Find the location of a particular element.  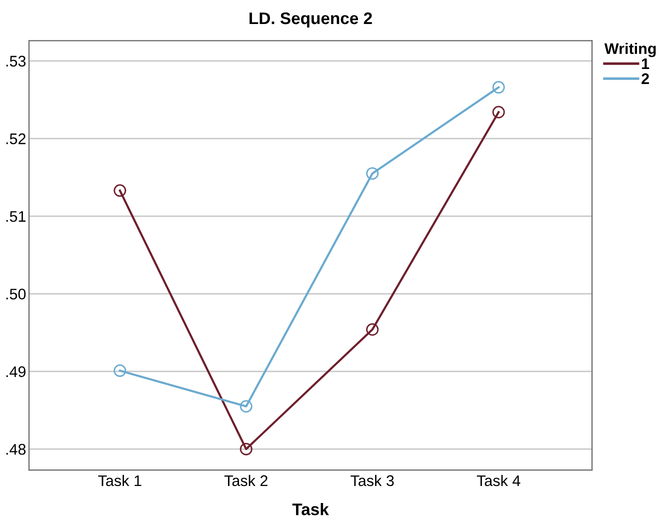

chart-title: LD. Sequence 2 is located at coordinates (311, 20).